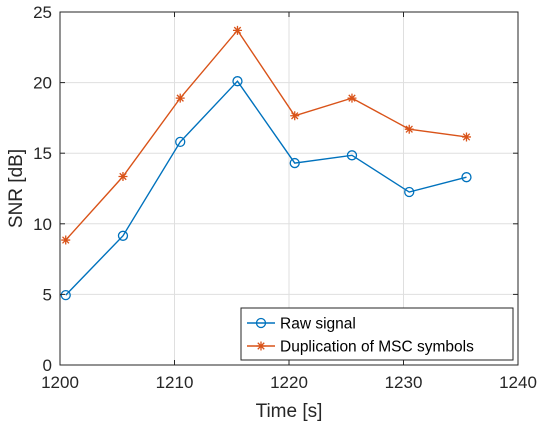 The width and height of the screenshot is (550, 433). Describe the element at coordinates (47, 294) in the screenshot. I see `y-tick-label: 5` at that location.